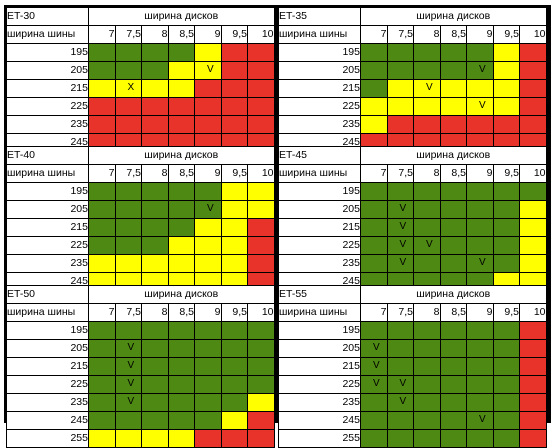 Image resolution: width=556 pixels, height=448 pixels. What do you see at coordinates (412, 402) in the screenshot?
I see `table-row: 235 V` at bounding box center [412, 402].